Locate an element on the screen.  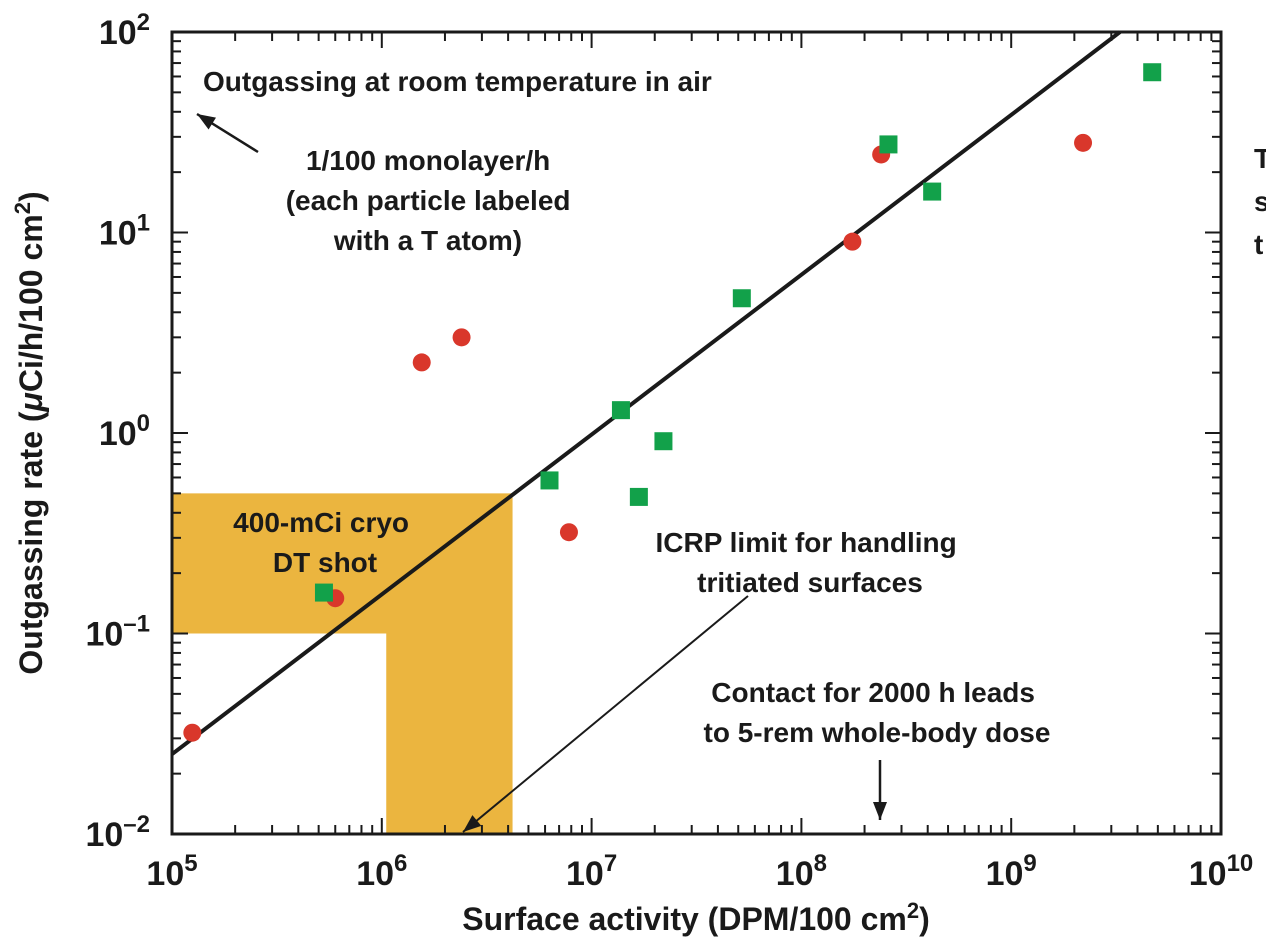
y-tick-labels: 10⁻² 10⁻¹ 10⁰ 10¹ 10² is located at coordinates (117, 431).